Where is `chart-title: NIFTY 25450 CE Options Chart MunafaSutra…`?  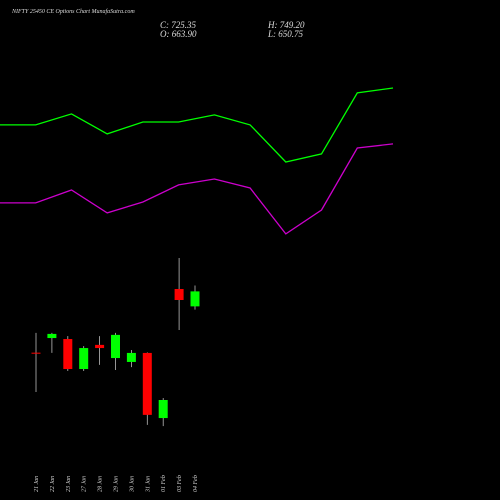
chart-title: NIFTY 25450 CE Options Chart MunafaSutra… is located at coordinates (73, 11).